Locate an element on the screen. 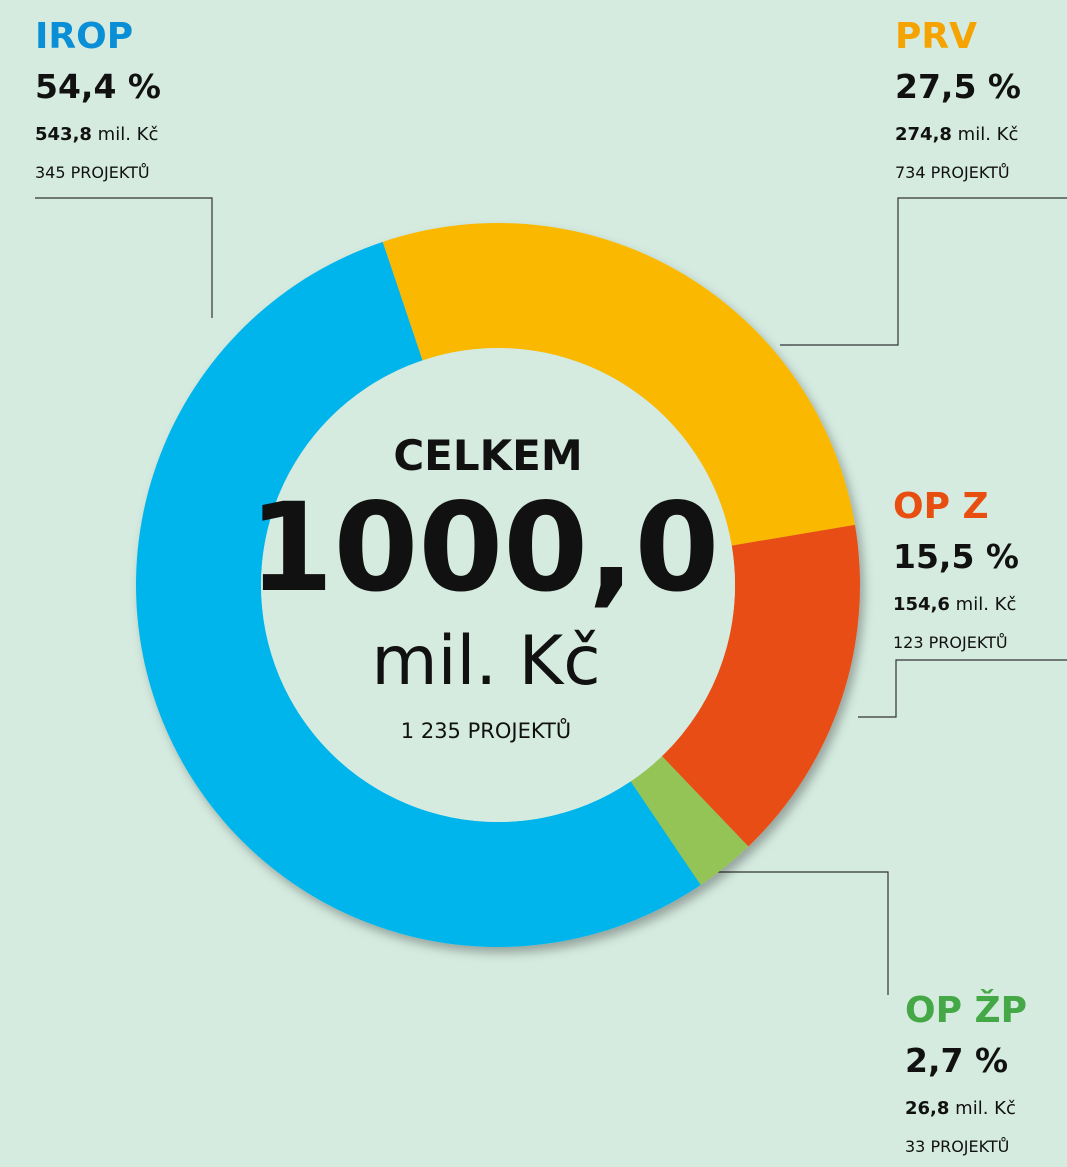 This screenshot has width=1067, height=1167. value-label: 15,5 % is located at coordinates (956, 556).